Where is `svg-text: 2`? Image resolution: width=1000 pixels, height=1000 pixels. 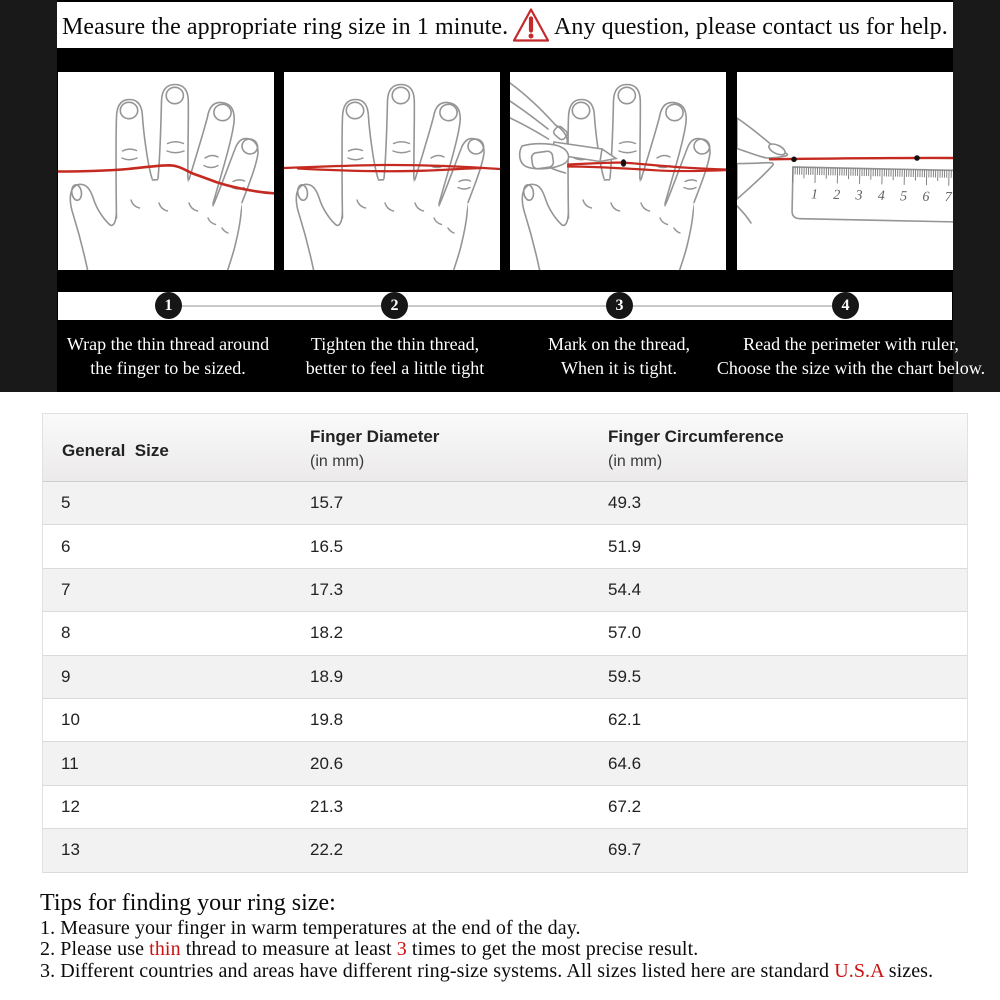
svg-text: 2 is located at coordinates (836, 195).